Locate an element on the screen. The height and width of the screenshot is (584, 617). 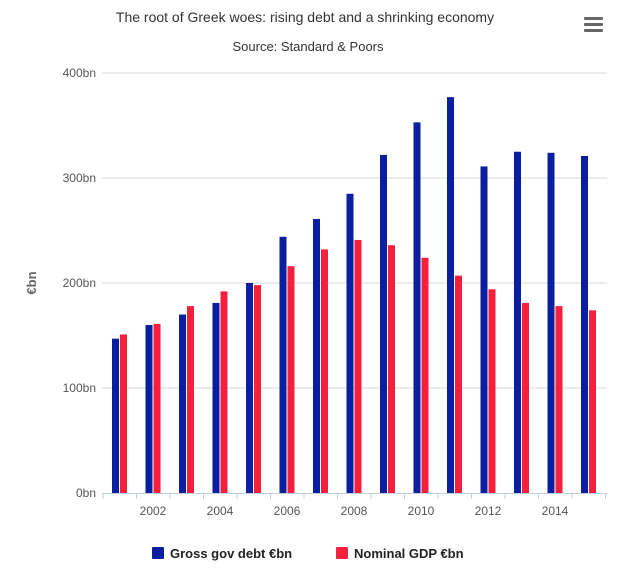
bar-nominal-gdp-2006 is located at coordinates (291, 379).